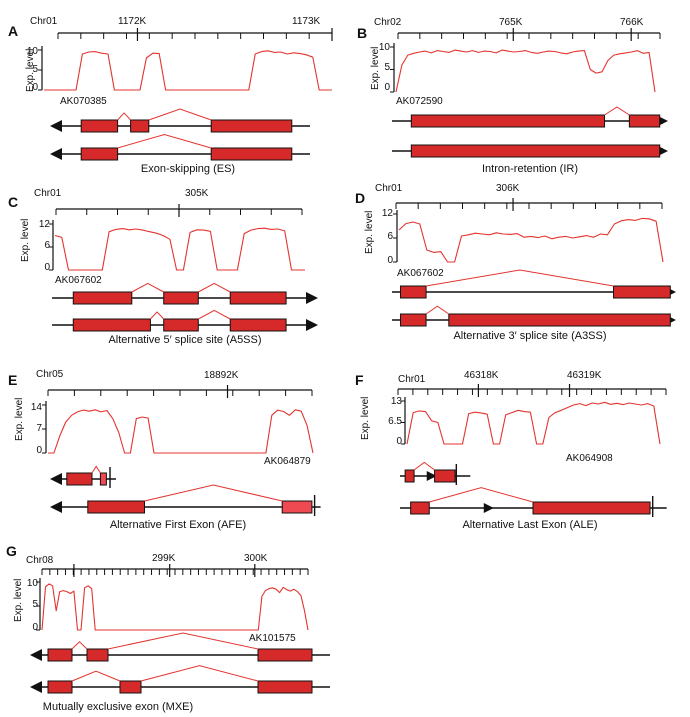 The width and height of the screenshot is (690, 717). What do you see at coordinates (99, 126) in the screenshot?
I see `panel-a-isoform-1-exon` at bounding box center [99, 126].